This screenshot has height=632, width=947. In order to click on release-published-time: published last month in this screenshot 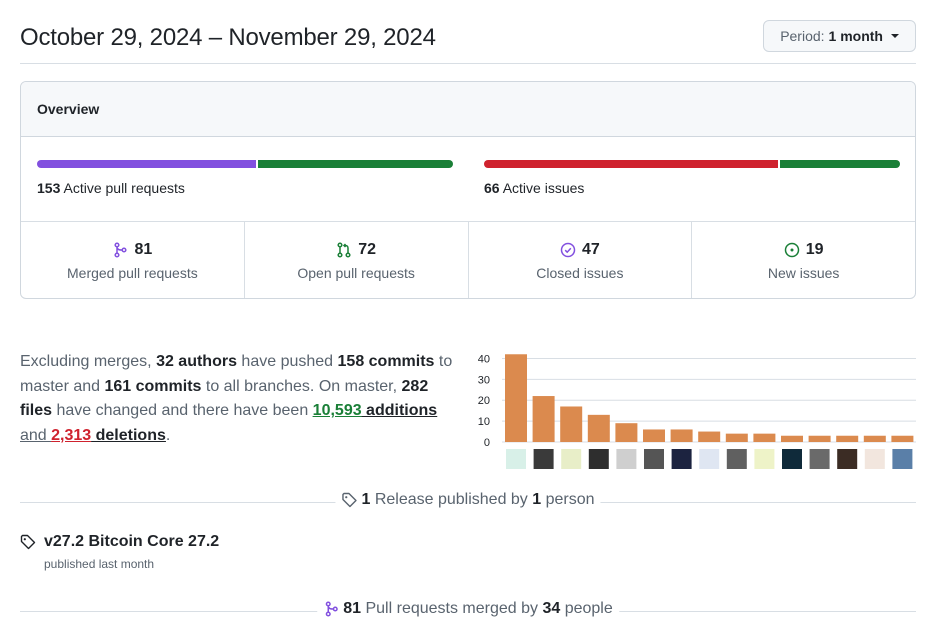, I will do `click(99, 564)`.